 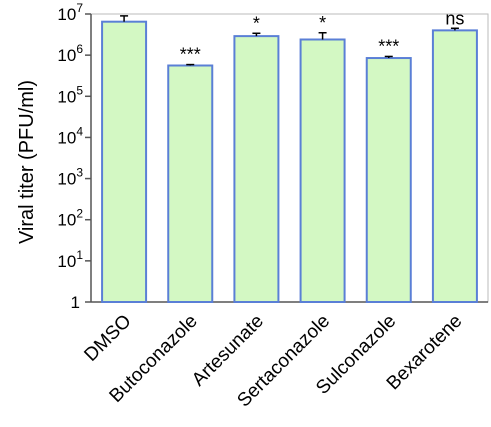 I want to click on y-tick-label: 10¹, so click(x=70, y=259).